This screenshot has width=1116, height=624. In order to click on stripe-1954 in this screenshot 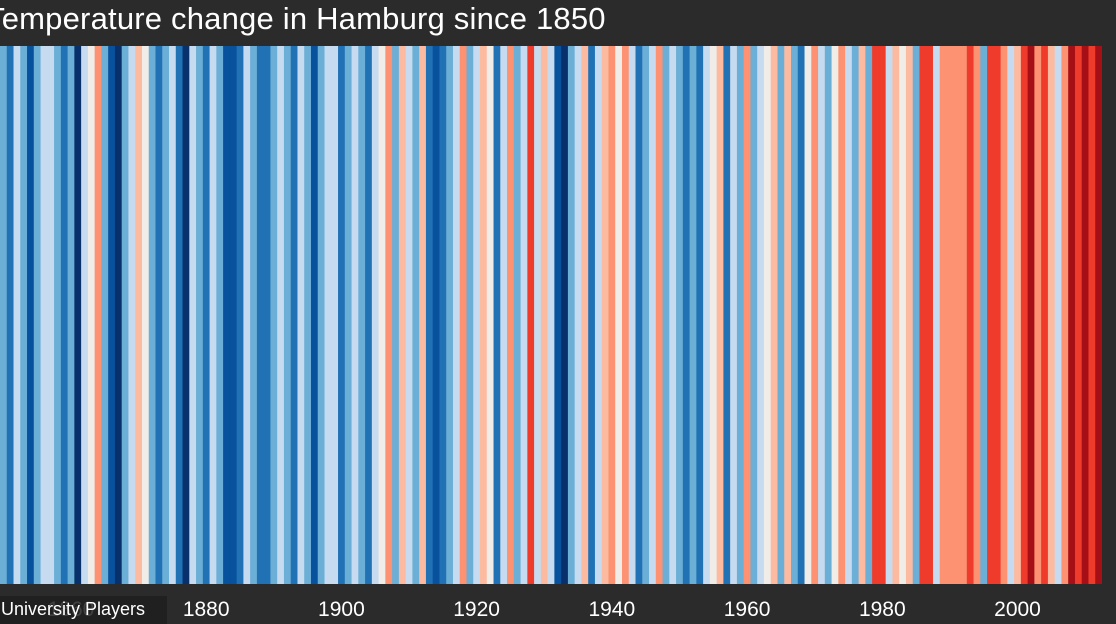, I will do `click(707, 315)`.